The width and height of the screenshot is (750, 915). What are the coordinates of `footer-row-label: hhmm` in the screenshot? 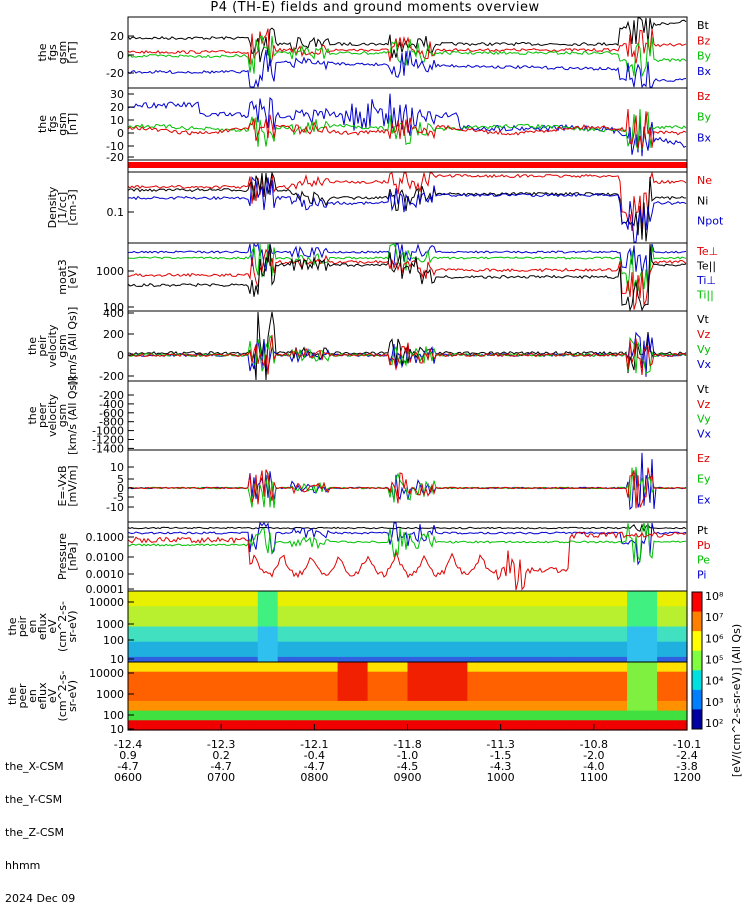 It's located at (23, 865).